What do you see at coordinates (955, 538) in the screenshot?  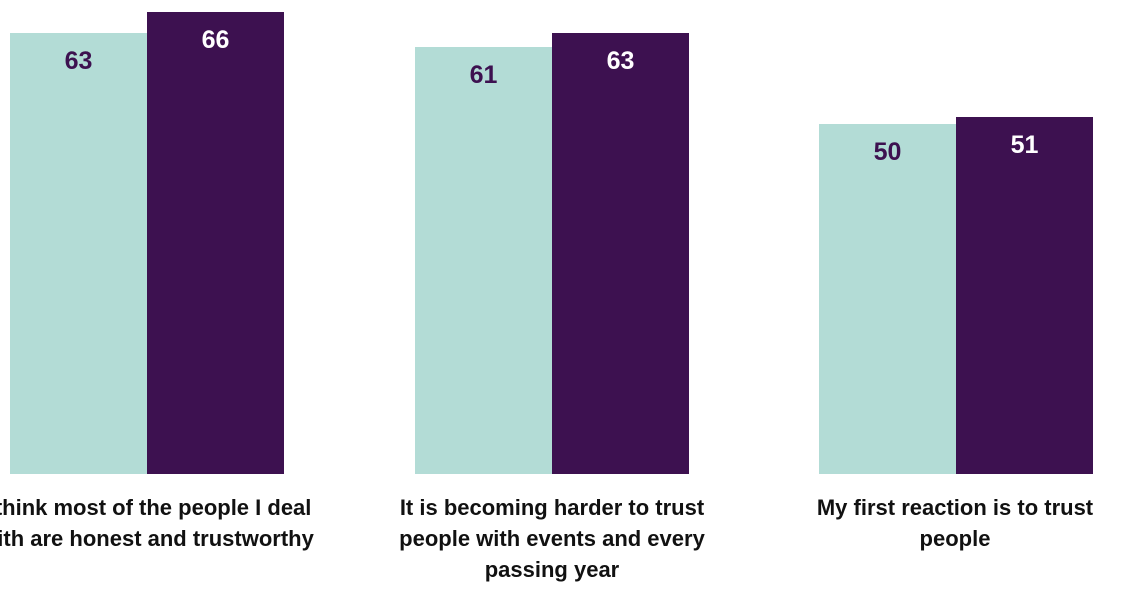 I see `category-label-3-line-2: people` at bounding box center [955, 538].